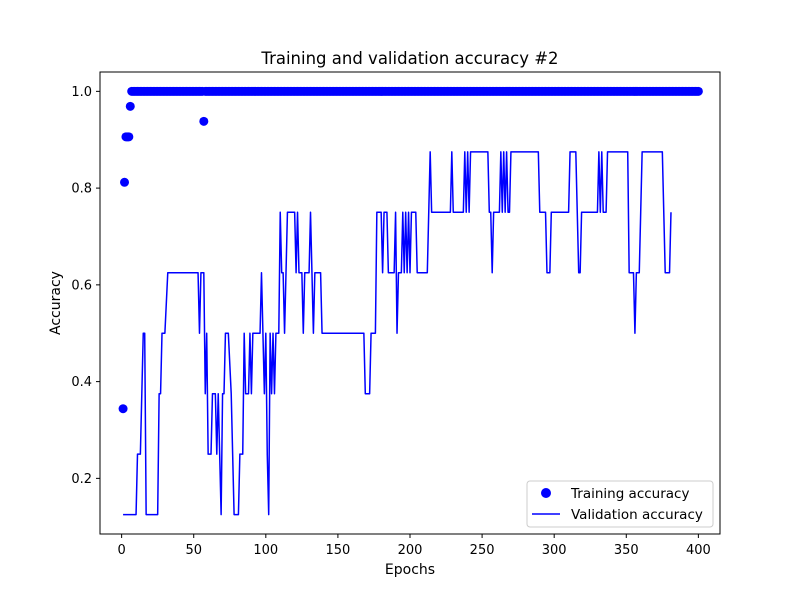  I want to click on y-tick-label: 0.8, so click(81, 189).